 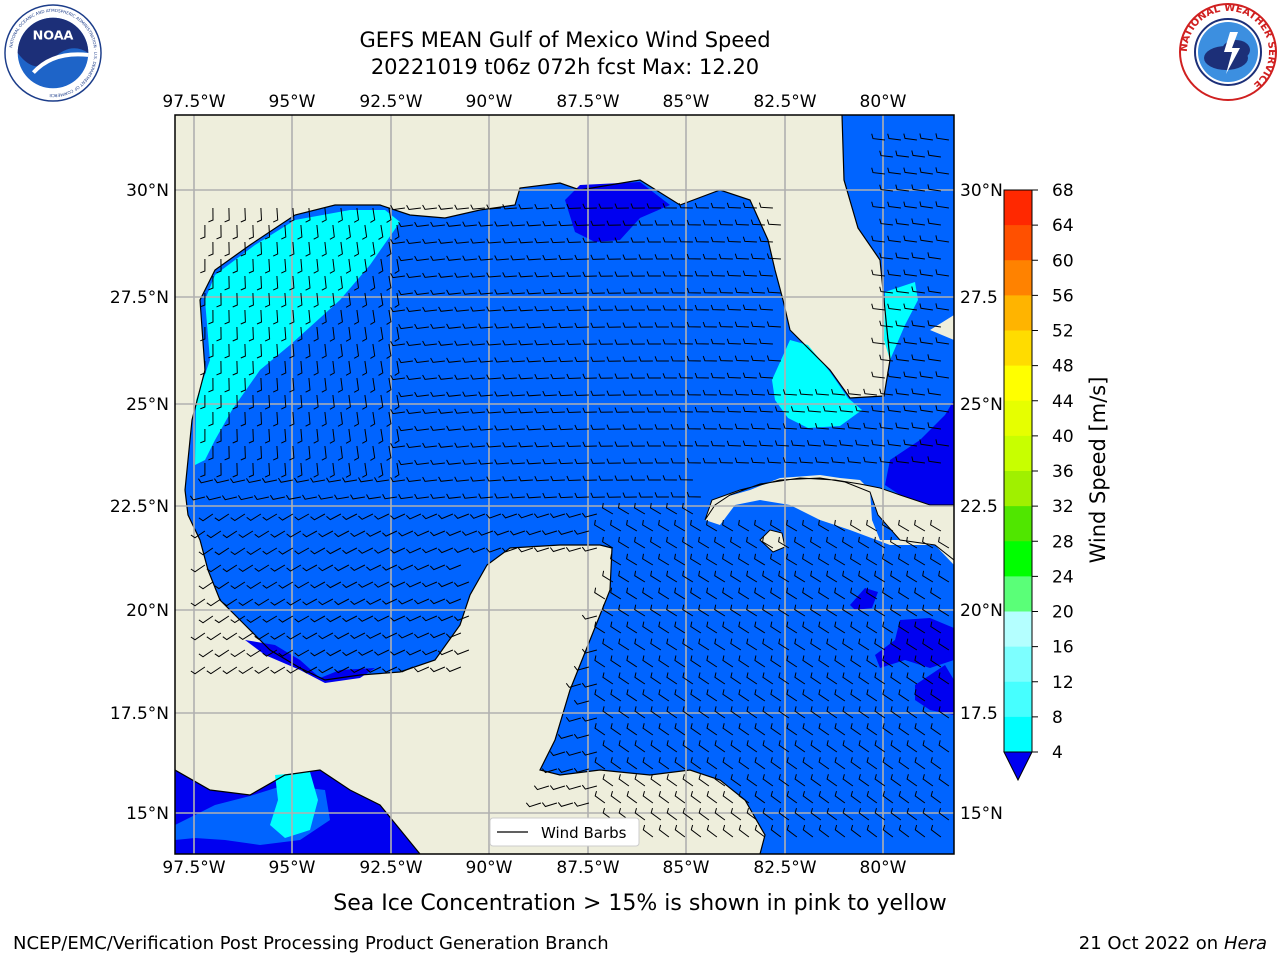 I want to click on wind-field-cyan-atlantic, so click(x=901, y=321).